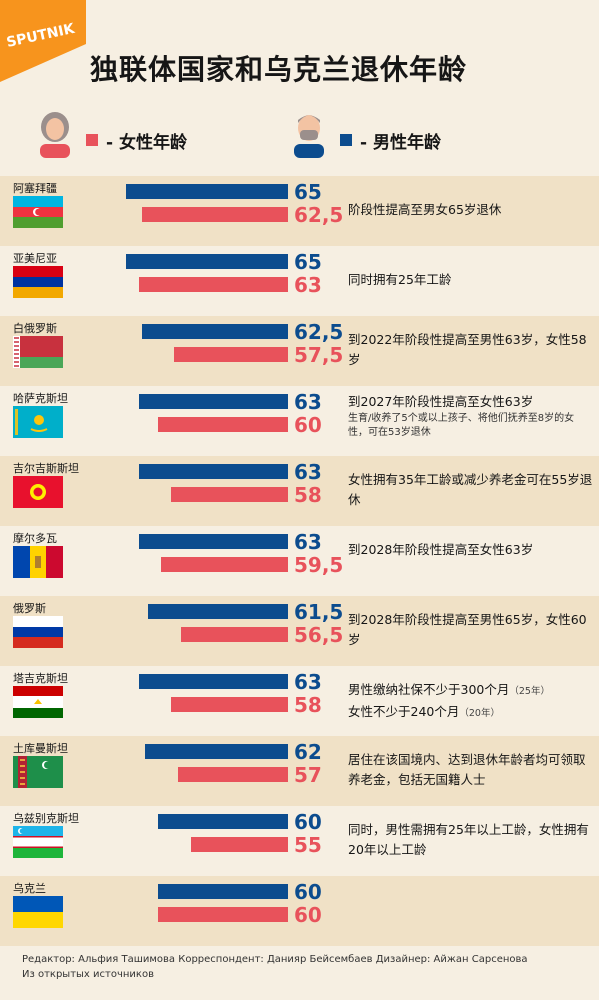 This screenshot has height=1000, width=599. What do you see at coordinates (43, 41) in the screenshot?
I see `sputnik-logo: SPUTNIK` at bounding box center [43, 41].